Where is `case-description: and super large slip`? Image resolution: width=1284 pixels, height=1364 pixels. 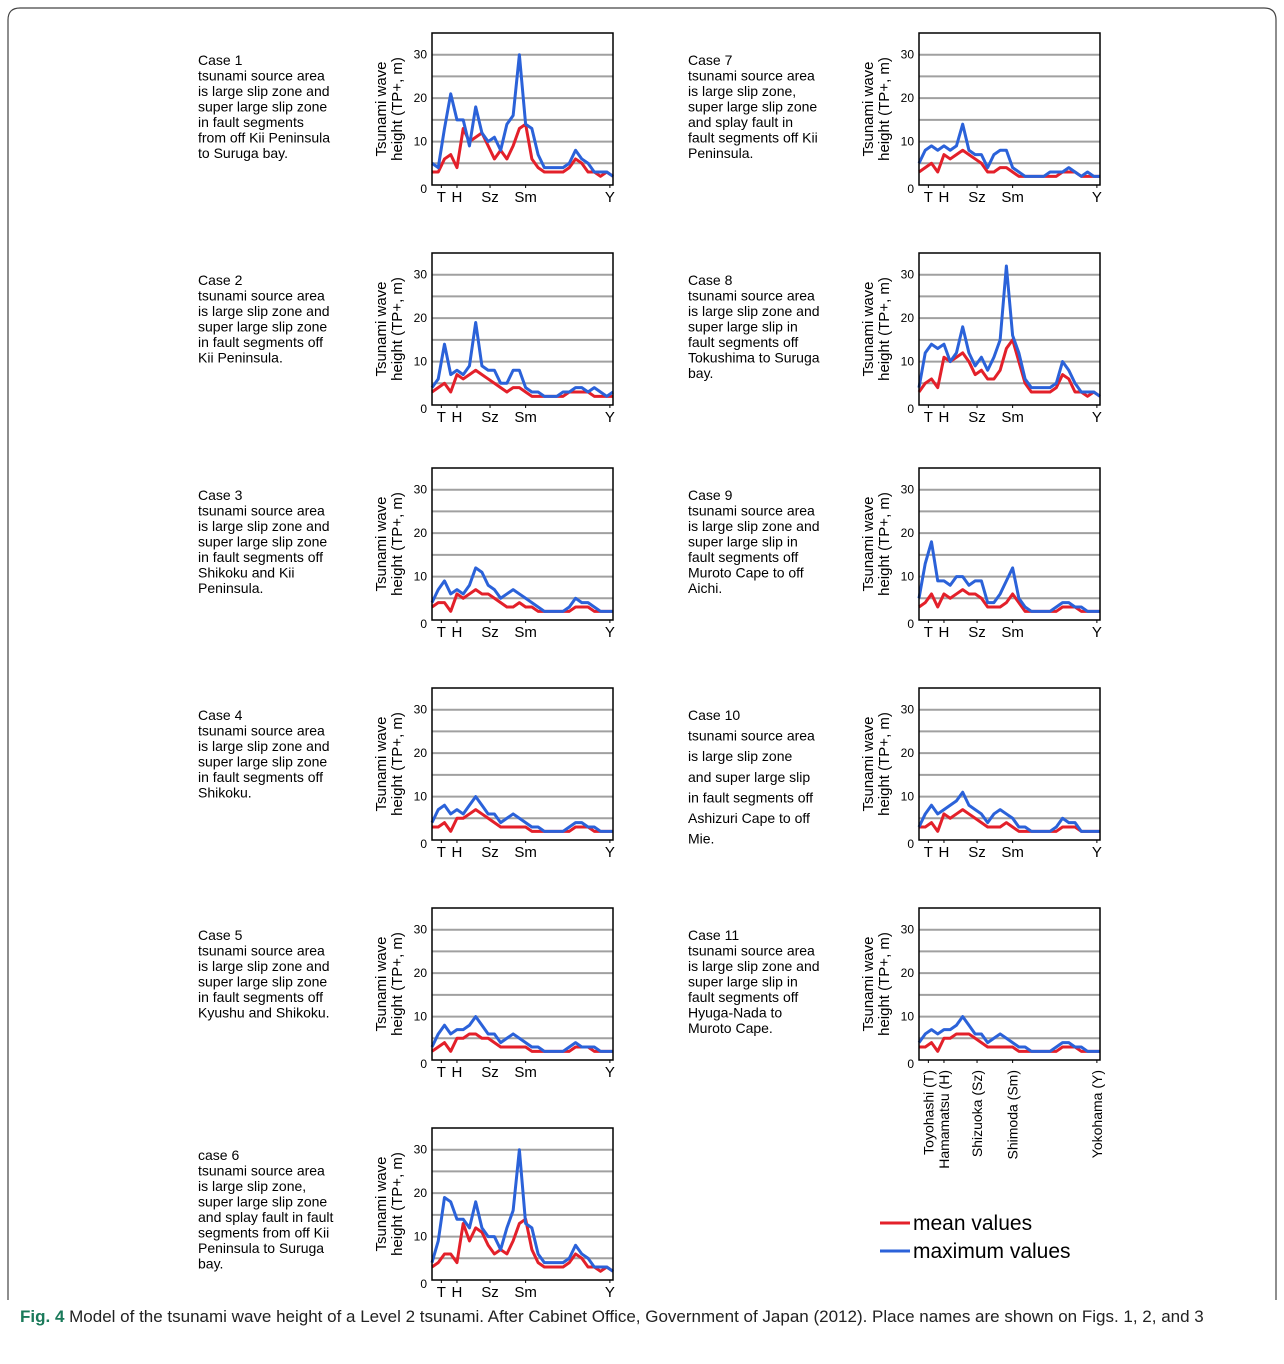
case-description: and super large slip is located at coordinates (749, 777).